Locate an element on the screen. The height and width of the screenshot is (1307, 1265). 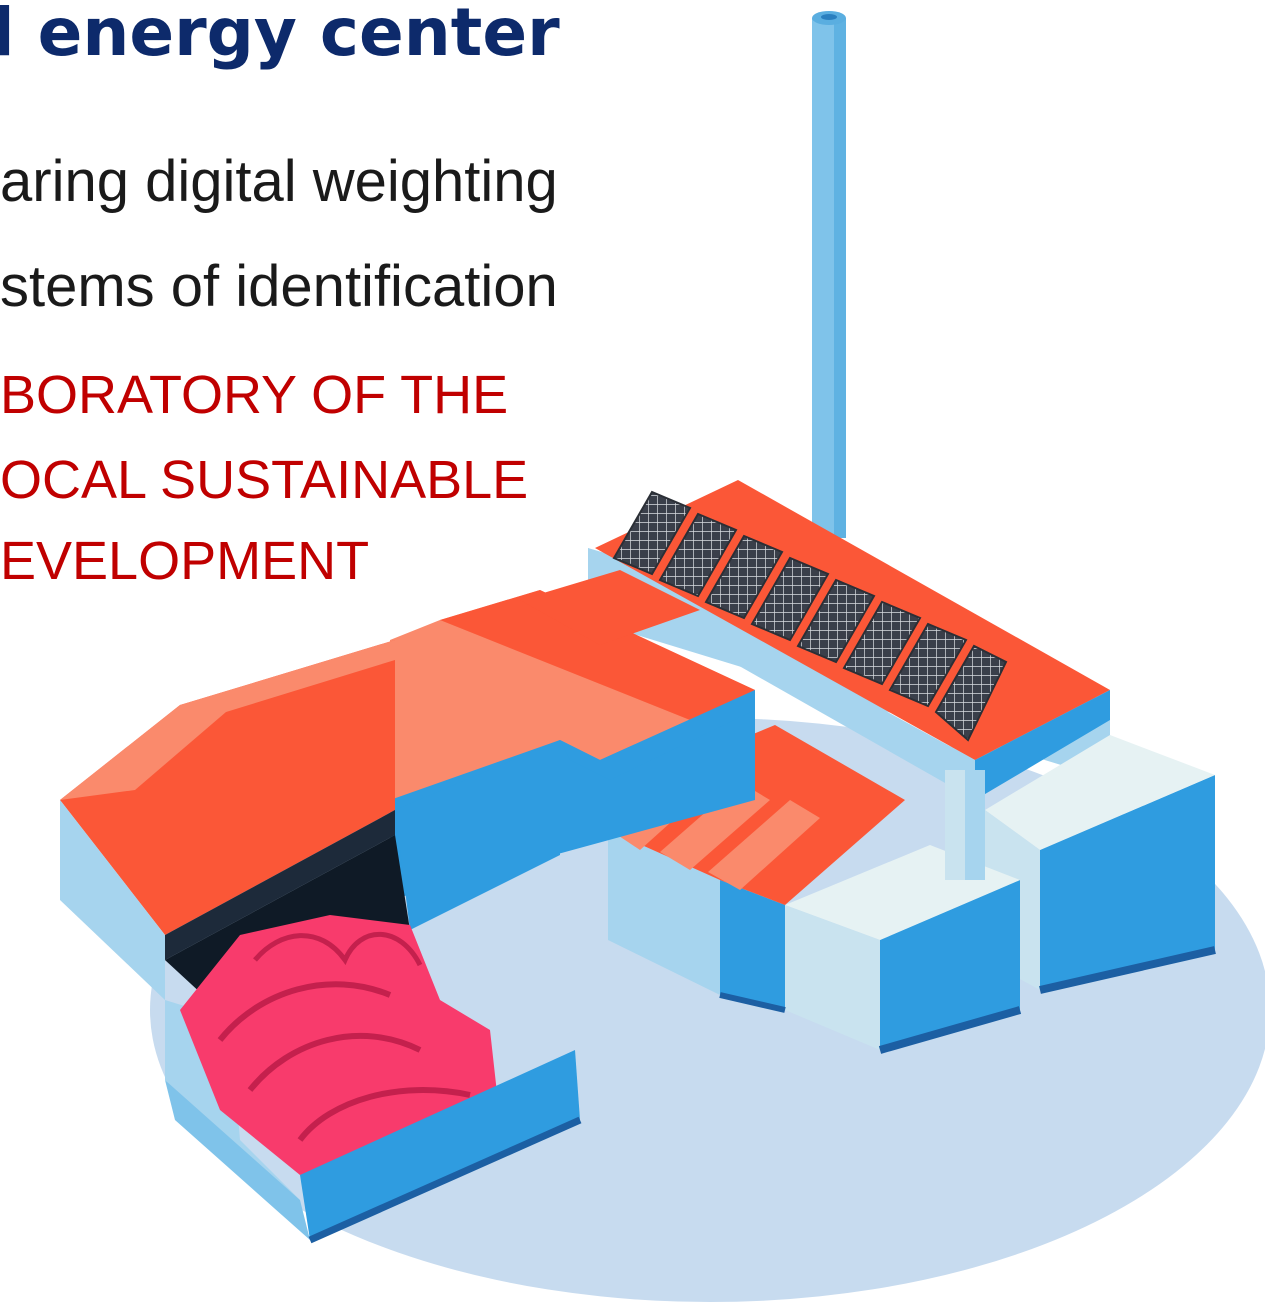
right-blocks is located at coordinates (1000, 894).